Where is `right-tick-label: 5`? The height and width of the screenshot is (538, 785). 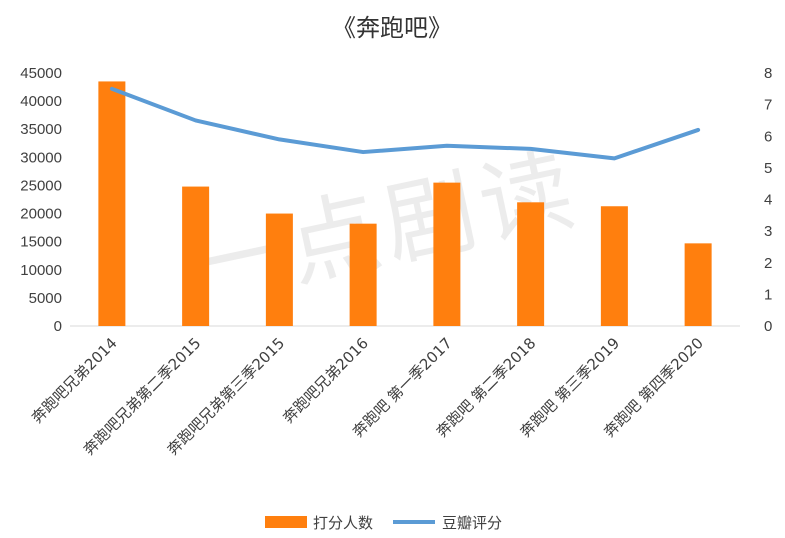 right-tick-label: 5 is located at coordinates (768, 168).